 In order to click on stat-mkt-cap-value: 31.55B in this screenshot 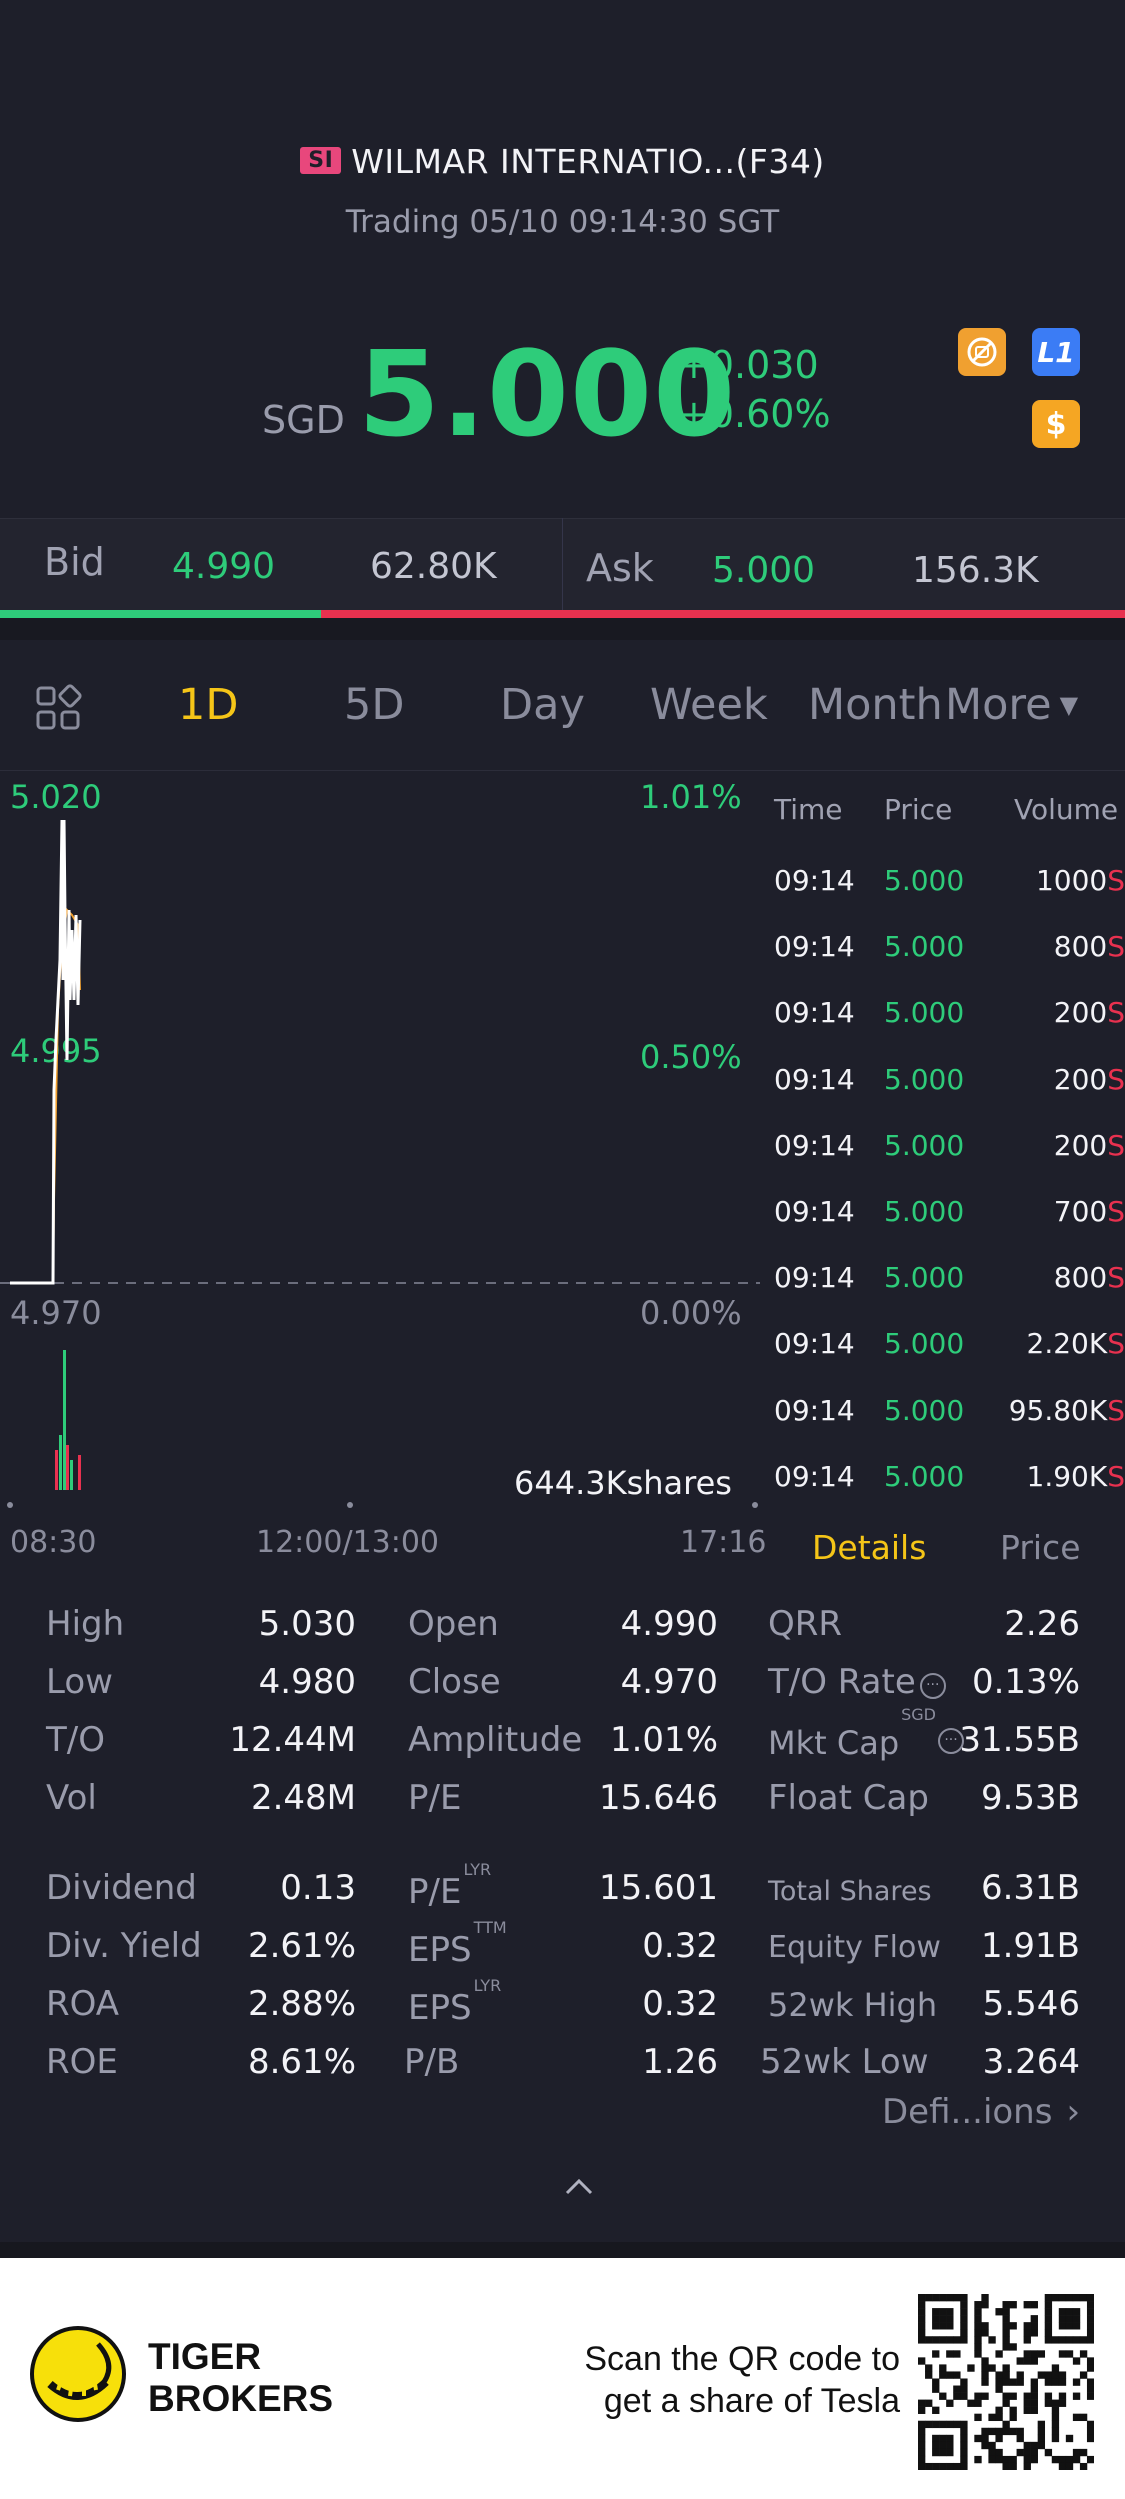, I will do `click(1019, 1740)`.